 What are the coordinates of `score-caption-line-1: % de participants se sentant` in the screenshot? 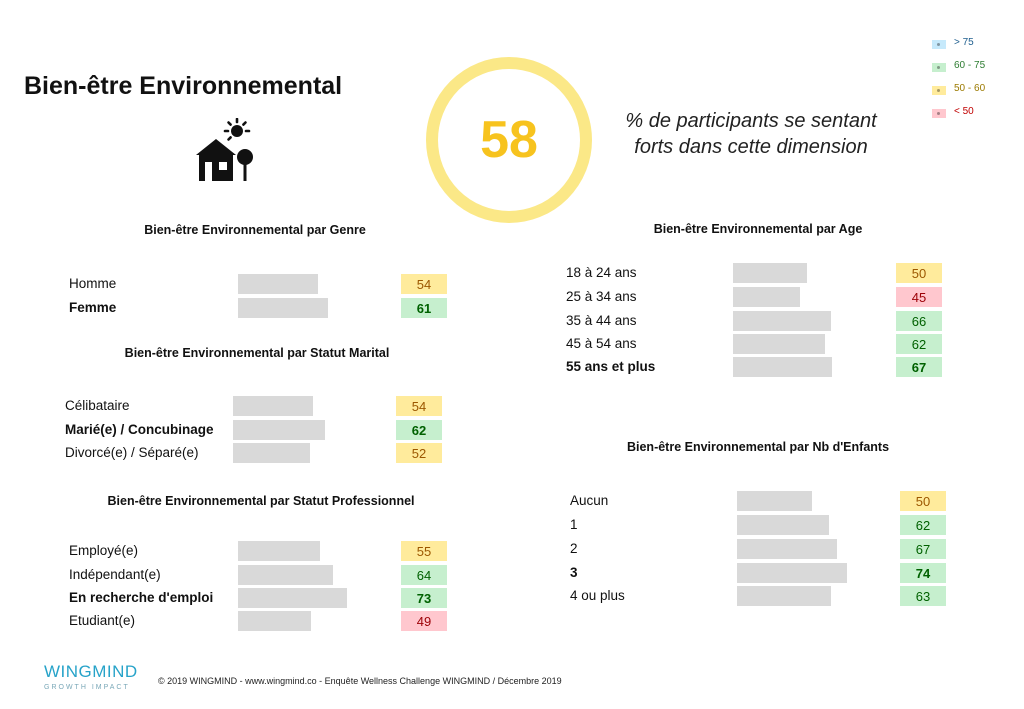 It's located at (751, 121).